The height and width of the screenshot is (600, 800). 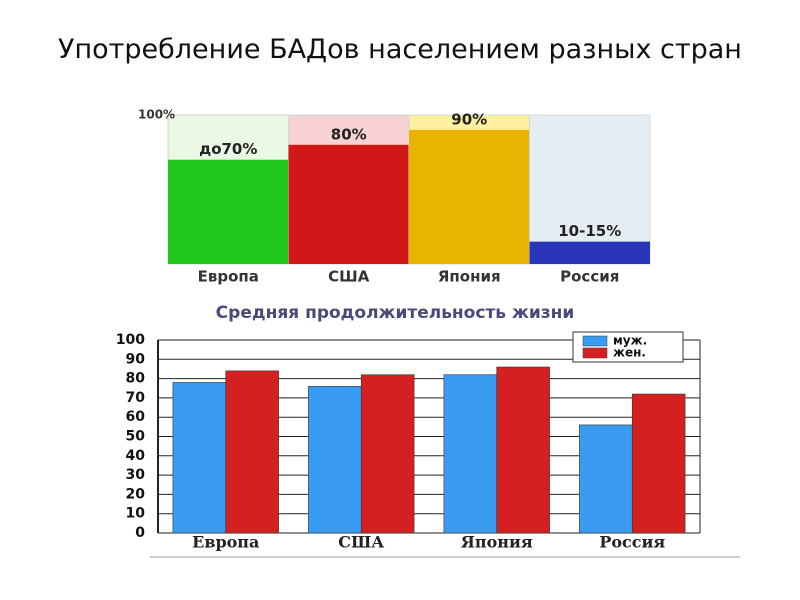 I want to click on y-tick-label: 30, so click(x=136, y=475).